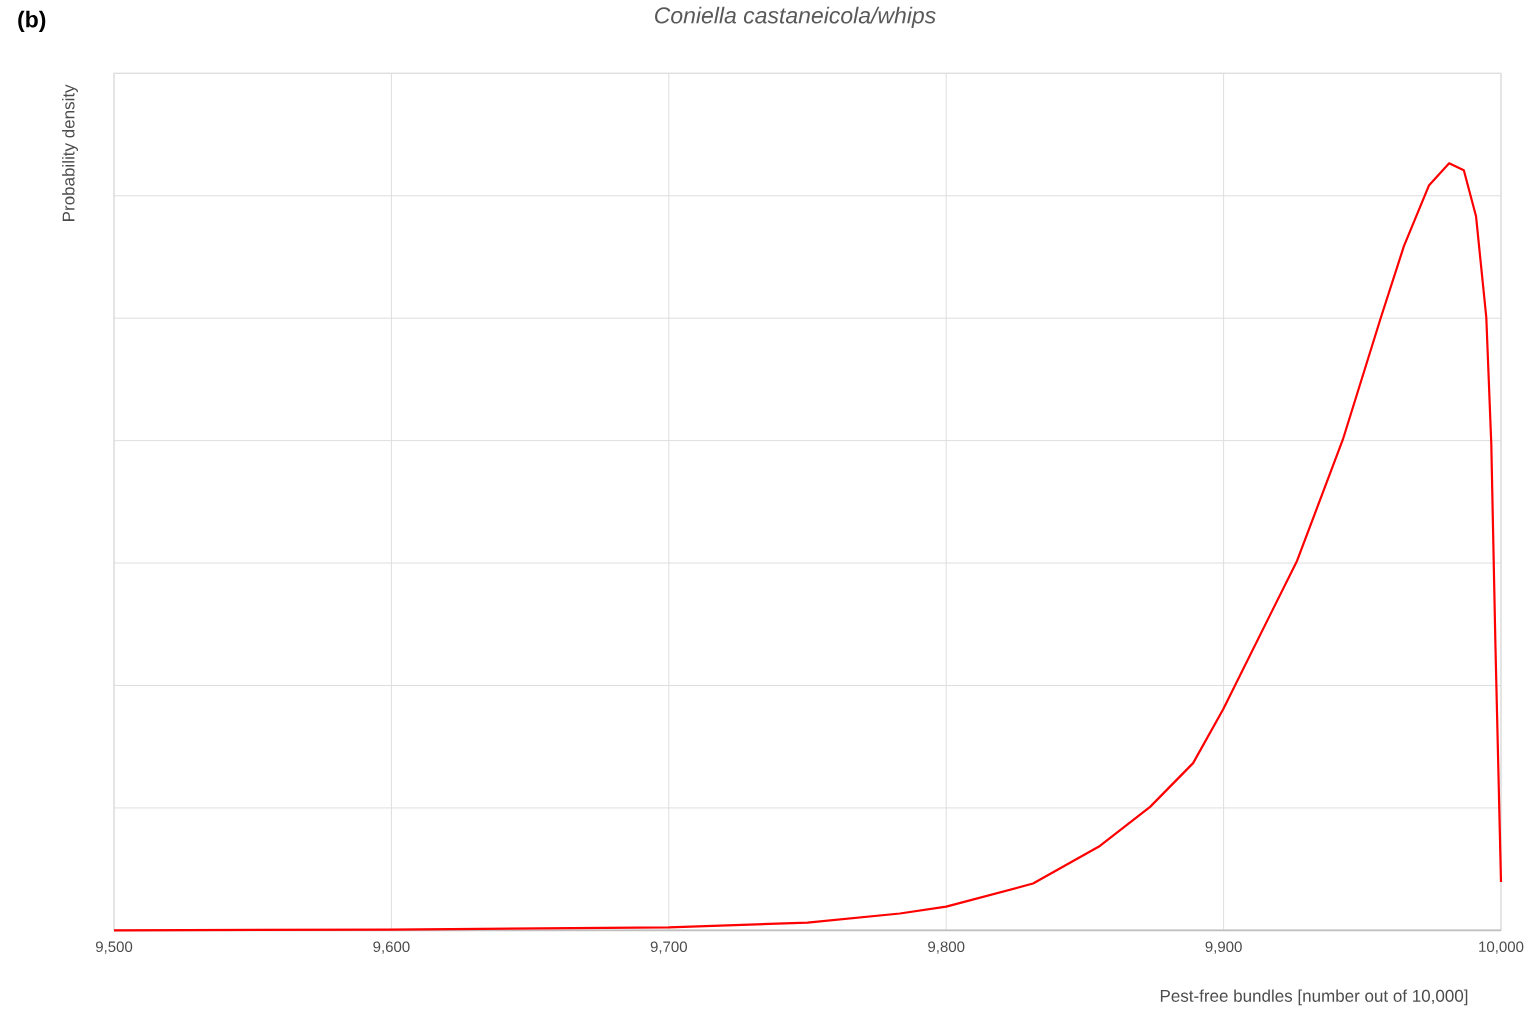  I want to click on chart-title: Coniella castaneicola/whips, so click(795, 17).